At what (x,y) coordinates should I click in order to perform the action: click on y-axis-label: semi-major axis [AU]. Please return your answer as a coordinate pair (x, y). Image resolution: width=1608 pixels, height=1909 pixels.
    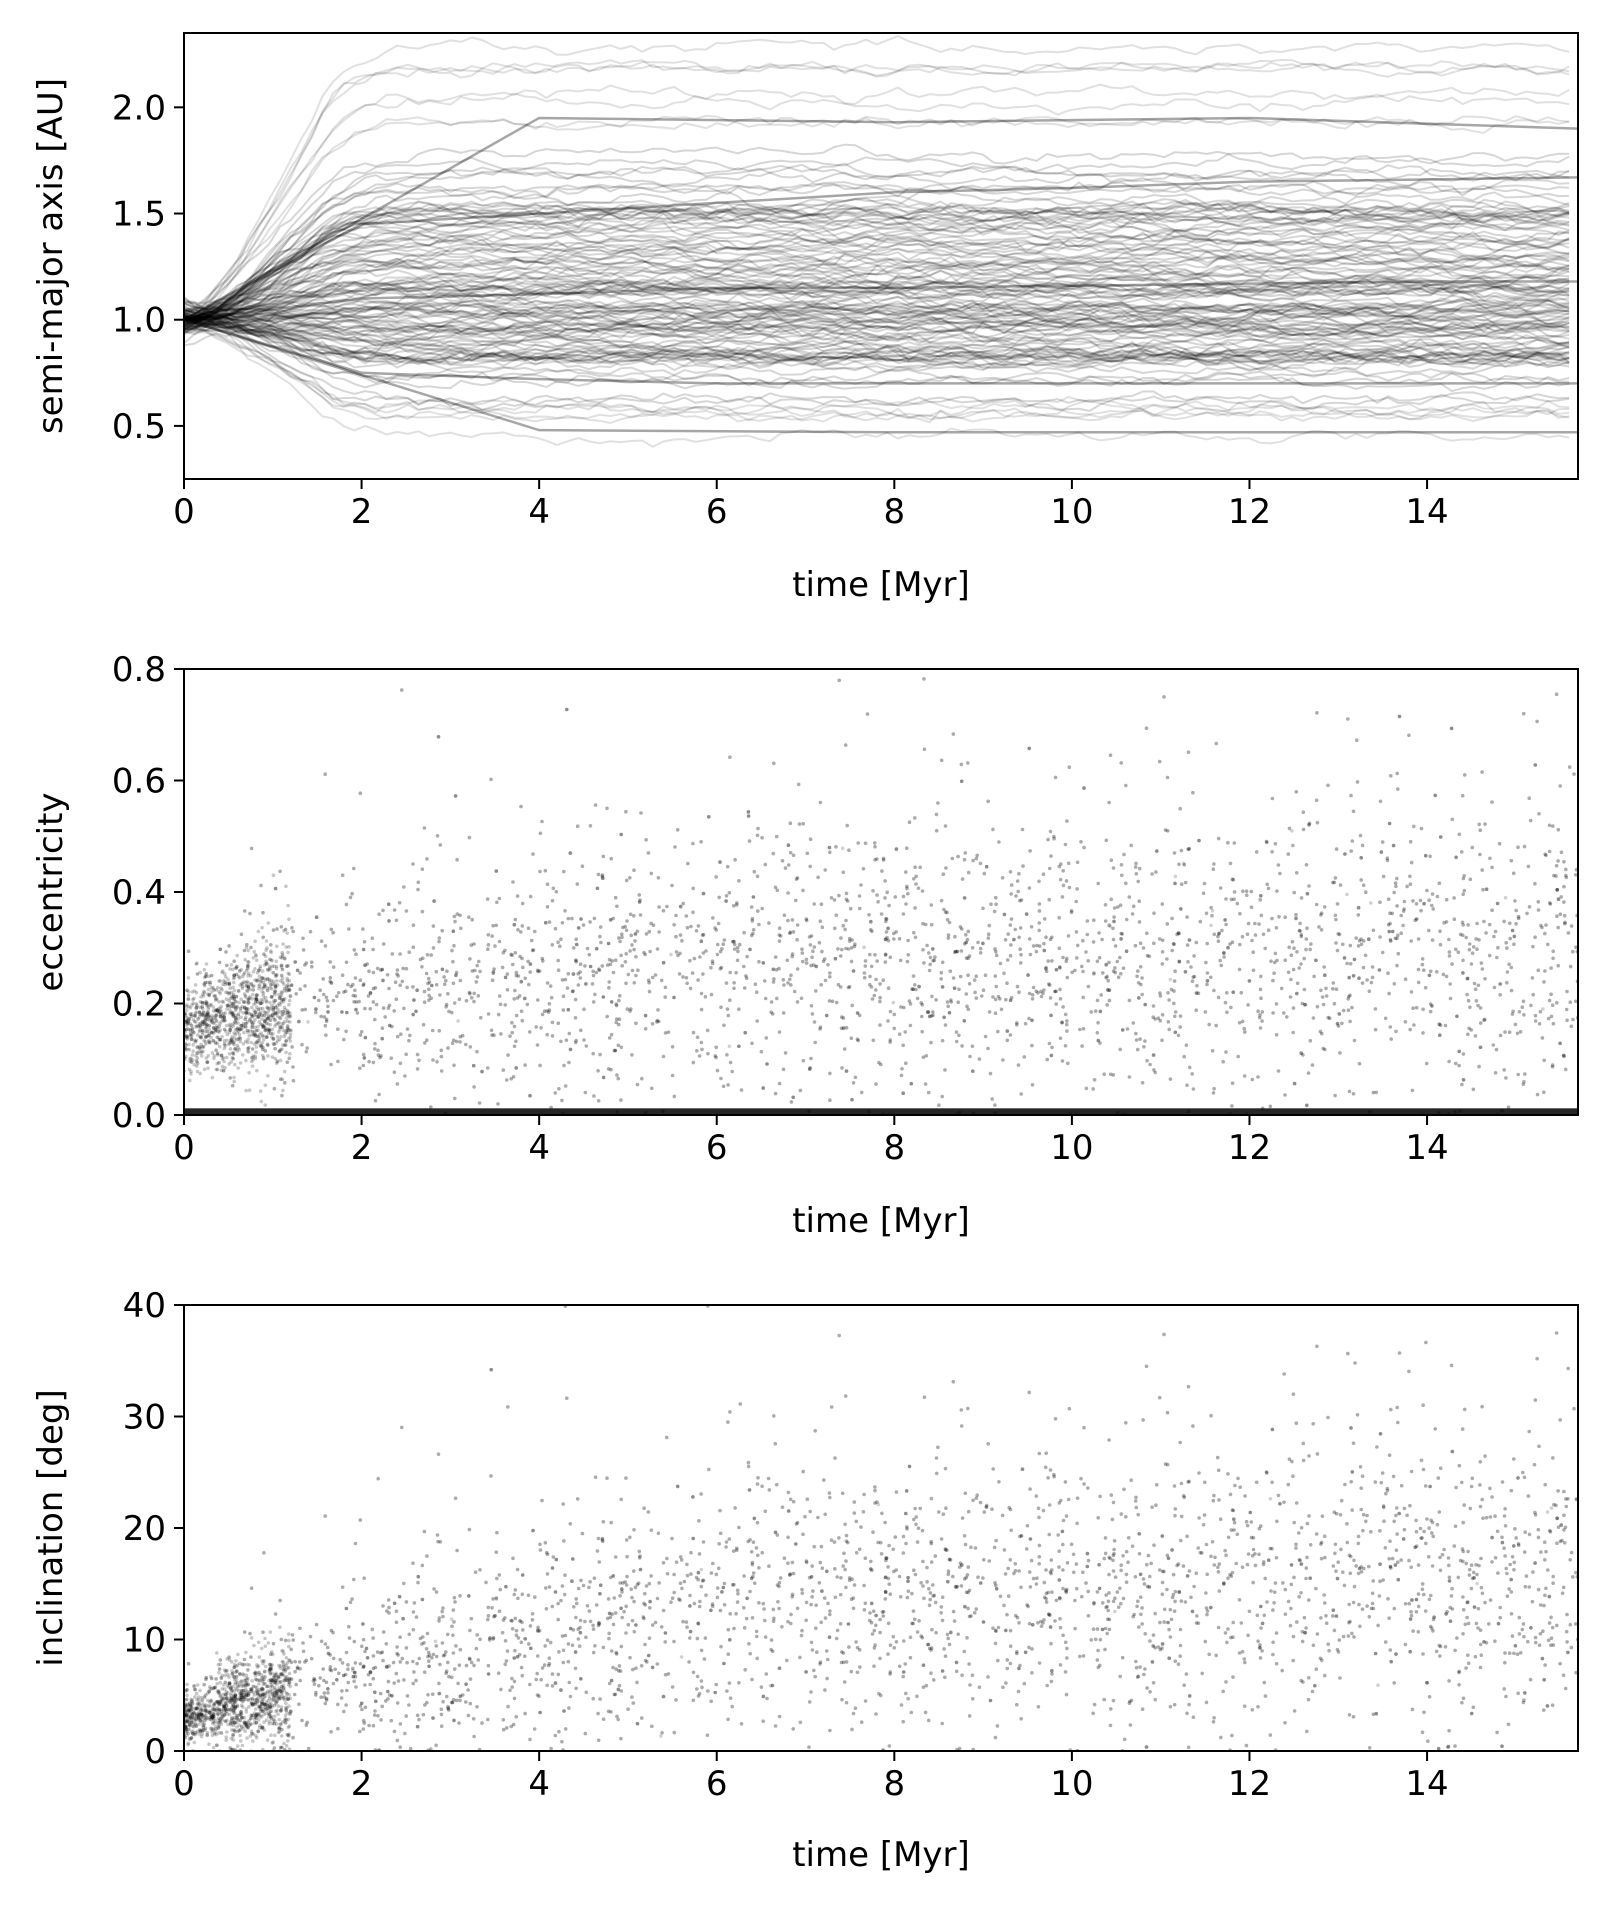
    Looking at the image, I should click on (51, 256).